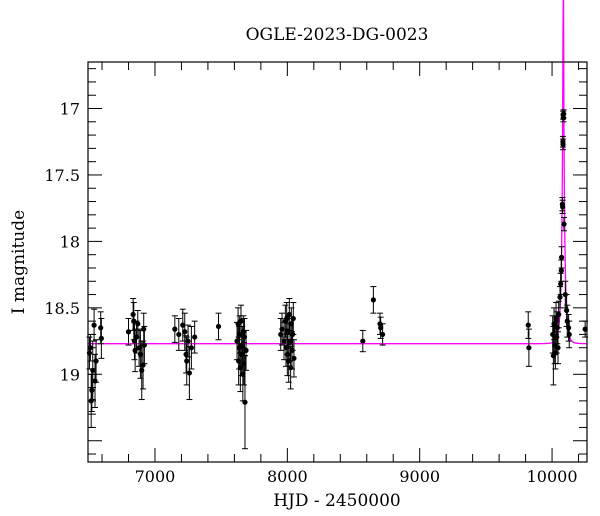 The height and width of the screenshot is (516, 600). Describe the element at coordinates (70, 241) in the screenshot. I see `y-tick-label: 18` at that location.